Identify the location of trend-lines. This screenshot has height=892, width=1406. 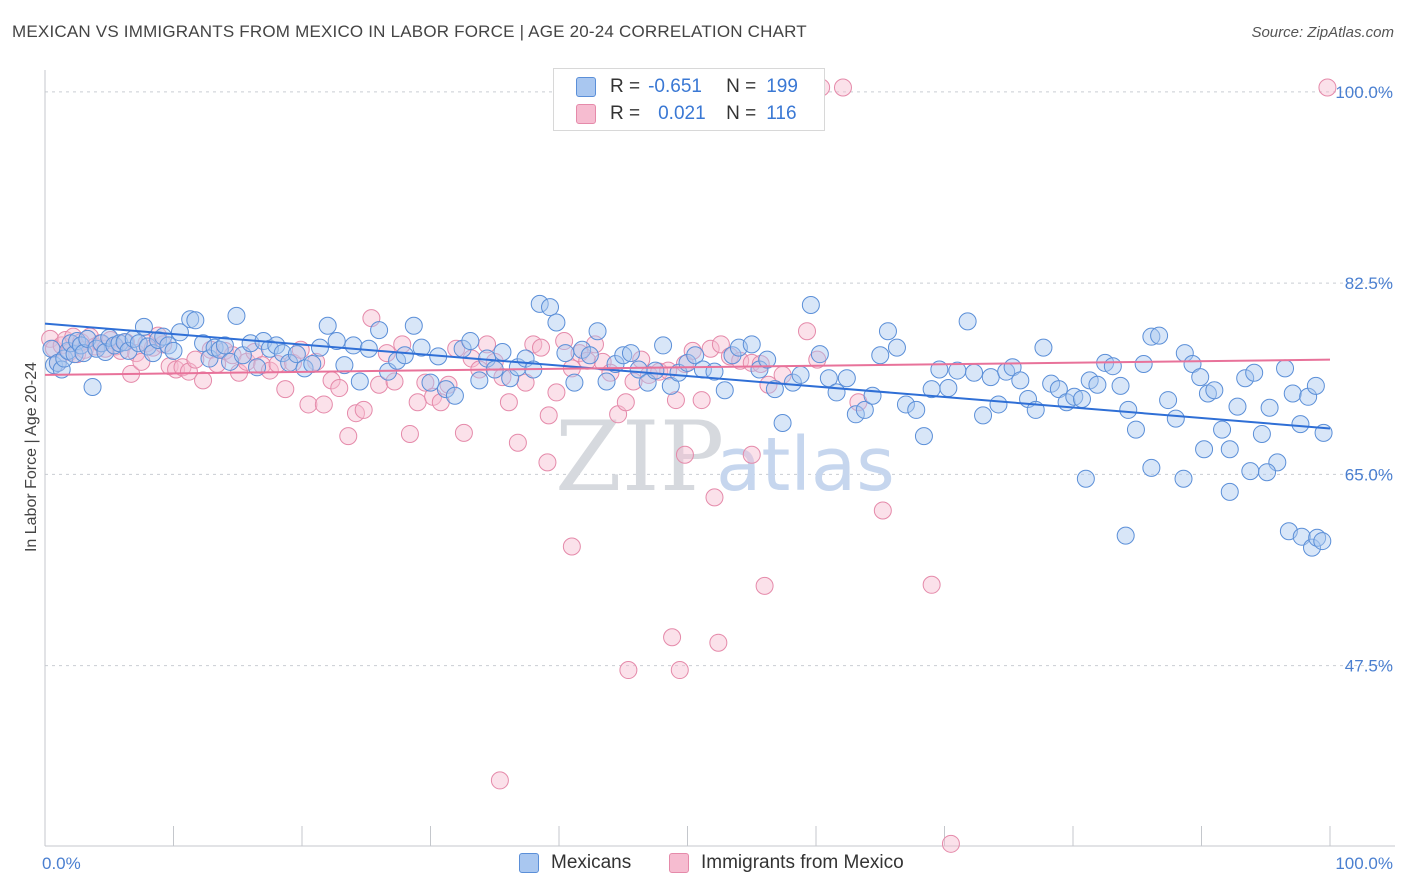
(687, 376).